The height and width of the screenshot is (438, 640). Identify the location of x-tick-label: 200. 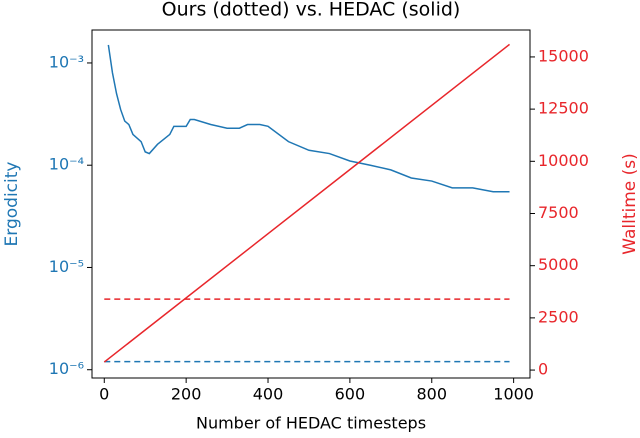
(186, 394).